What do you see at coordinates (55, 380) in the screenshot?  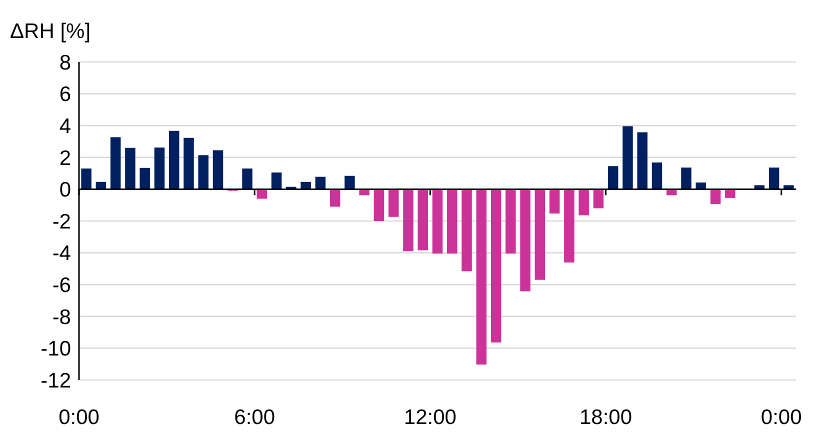 I see `y-tick-label: -12` at bounding box center [55, 380].